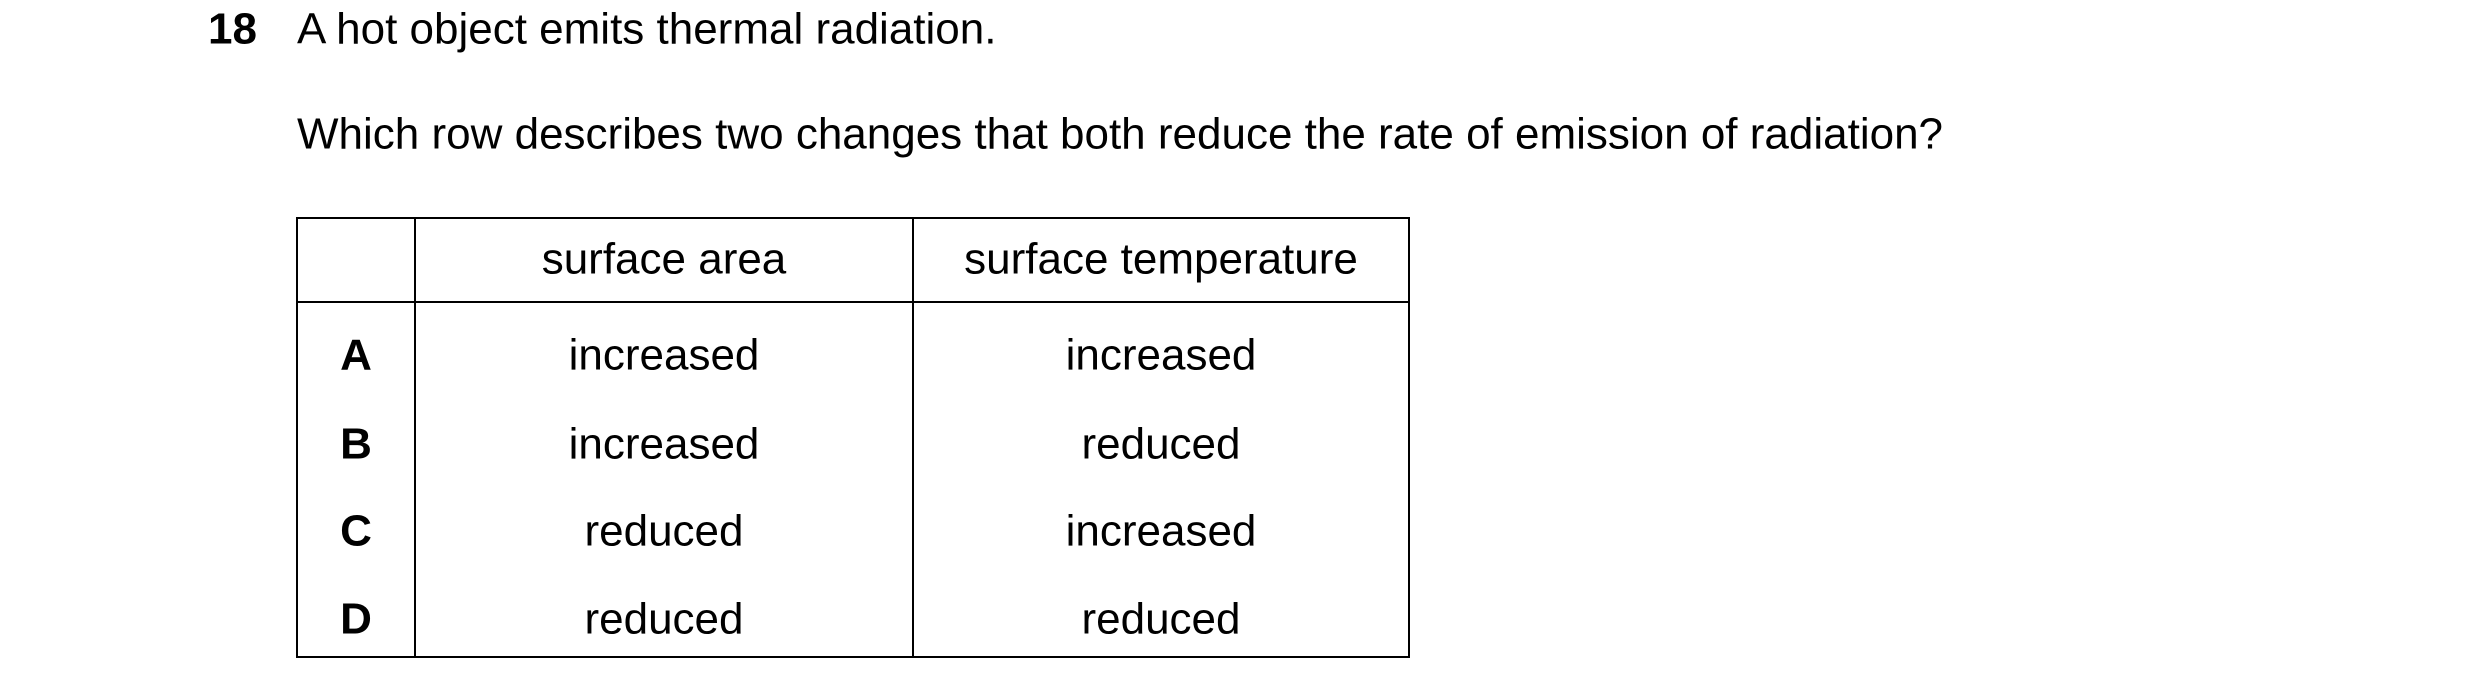 The width and height of the screenshot is (2480, 699). Describe the element at coordinates (356, 444) in the screenshot. I see `row-label: B` at that location.